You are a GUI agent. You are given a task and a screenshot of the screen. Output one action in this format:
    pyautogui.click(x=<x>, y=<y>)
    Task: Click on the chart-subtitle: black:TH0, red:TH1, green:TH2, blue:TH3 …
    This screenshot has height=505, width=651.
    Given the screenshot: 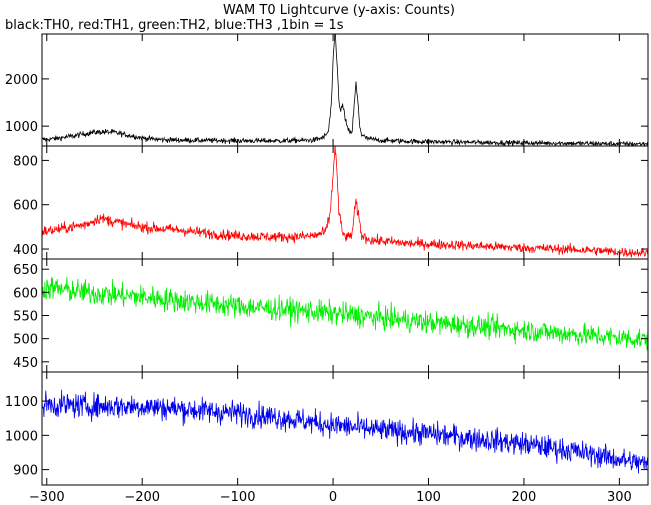 What is the action you would take?
    pyautogui.click(x=174, y=25)
    